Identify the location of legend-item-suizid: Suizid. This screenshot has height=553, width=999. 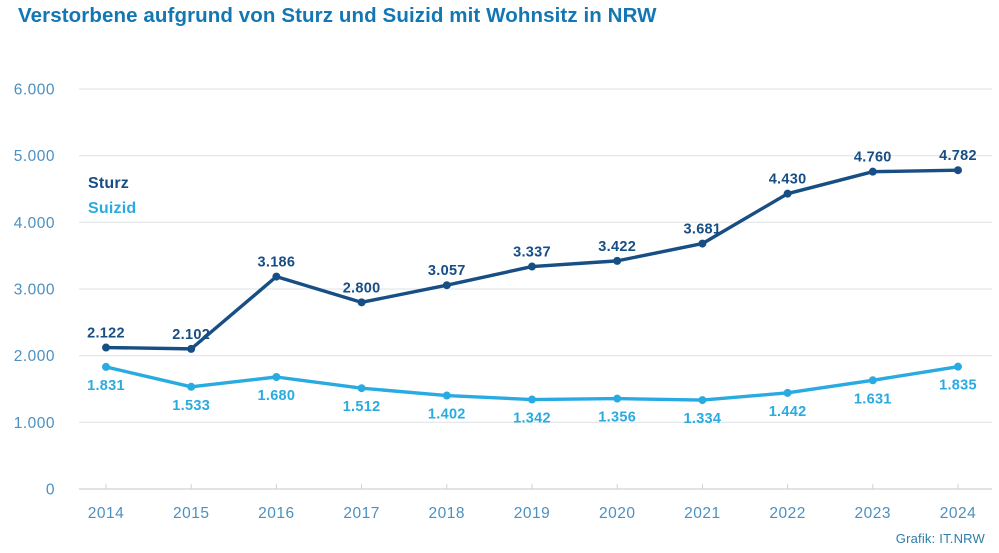
(112, 208).